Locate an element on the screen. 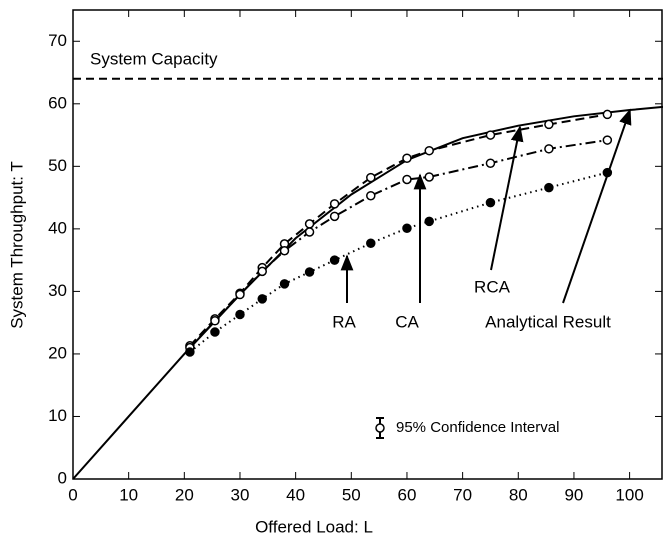 The height and width of the screenshot is (542, 663). x-tick-label: 0 is located at coordinates (72, 494).